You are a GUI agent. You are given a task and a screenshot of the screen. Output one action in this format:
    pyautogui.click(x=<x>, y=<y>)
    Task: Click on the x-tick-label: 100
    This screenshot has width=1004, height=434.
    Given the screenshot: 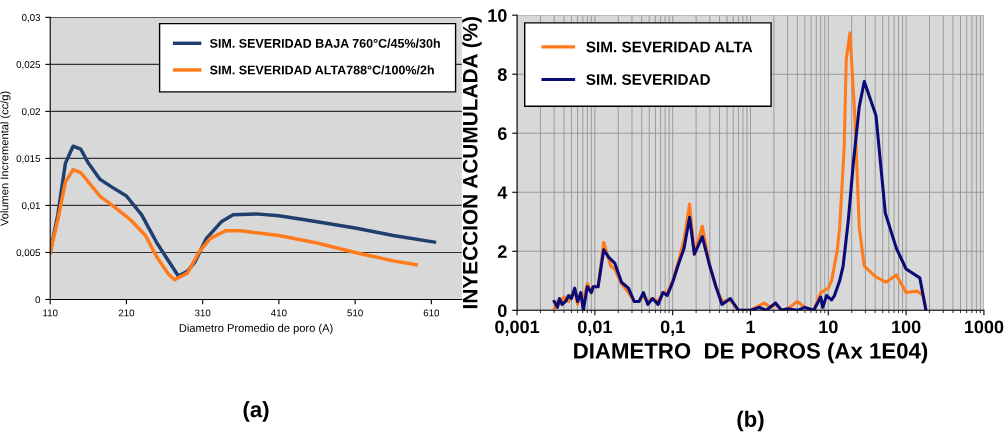 What is the action you would take?
    pyautogui.click(x=906, y=327)
    